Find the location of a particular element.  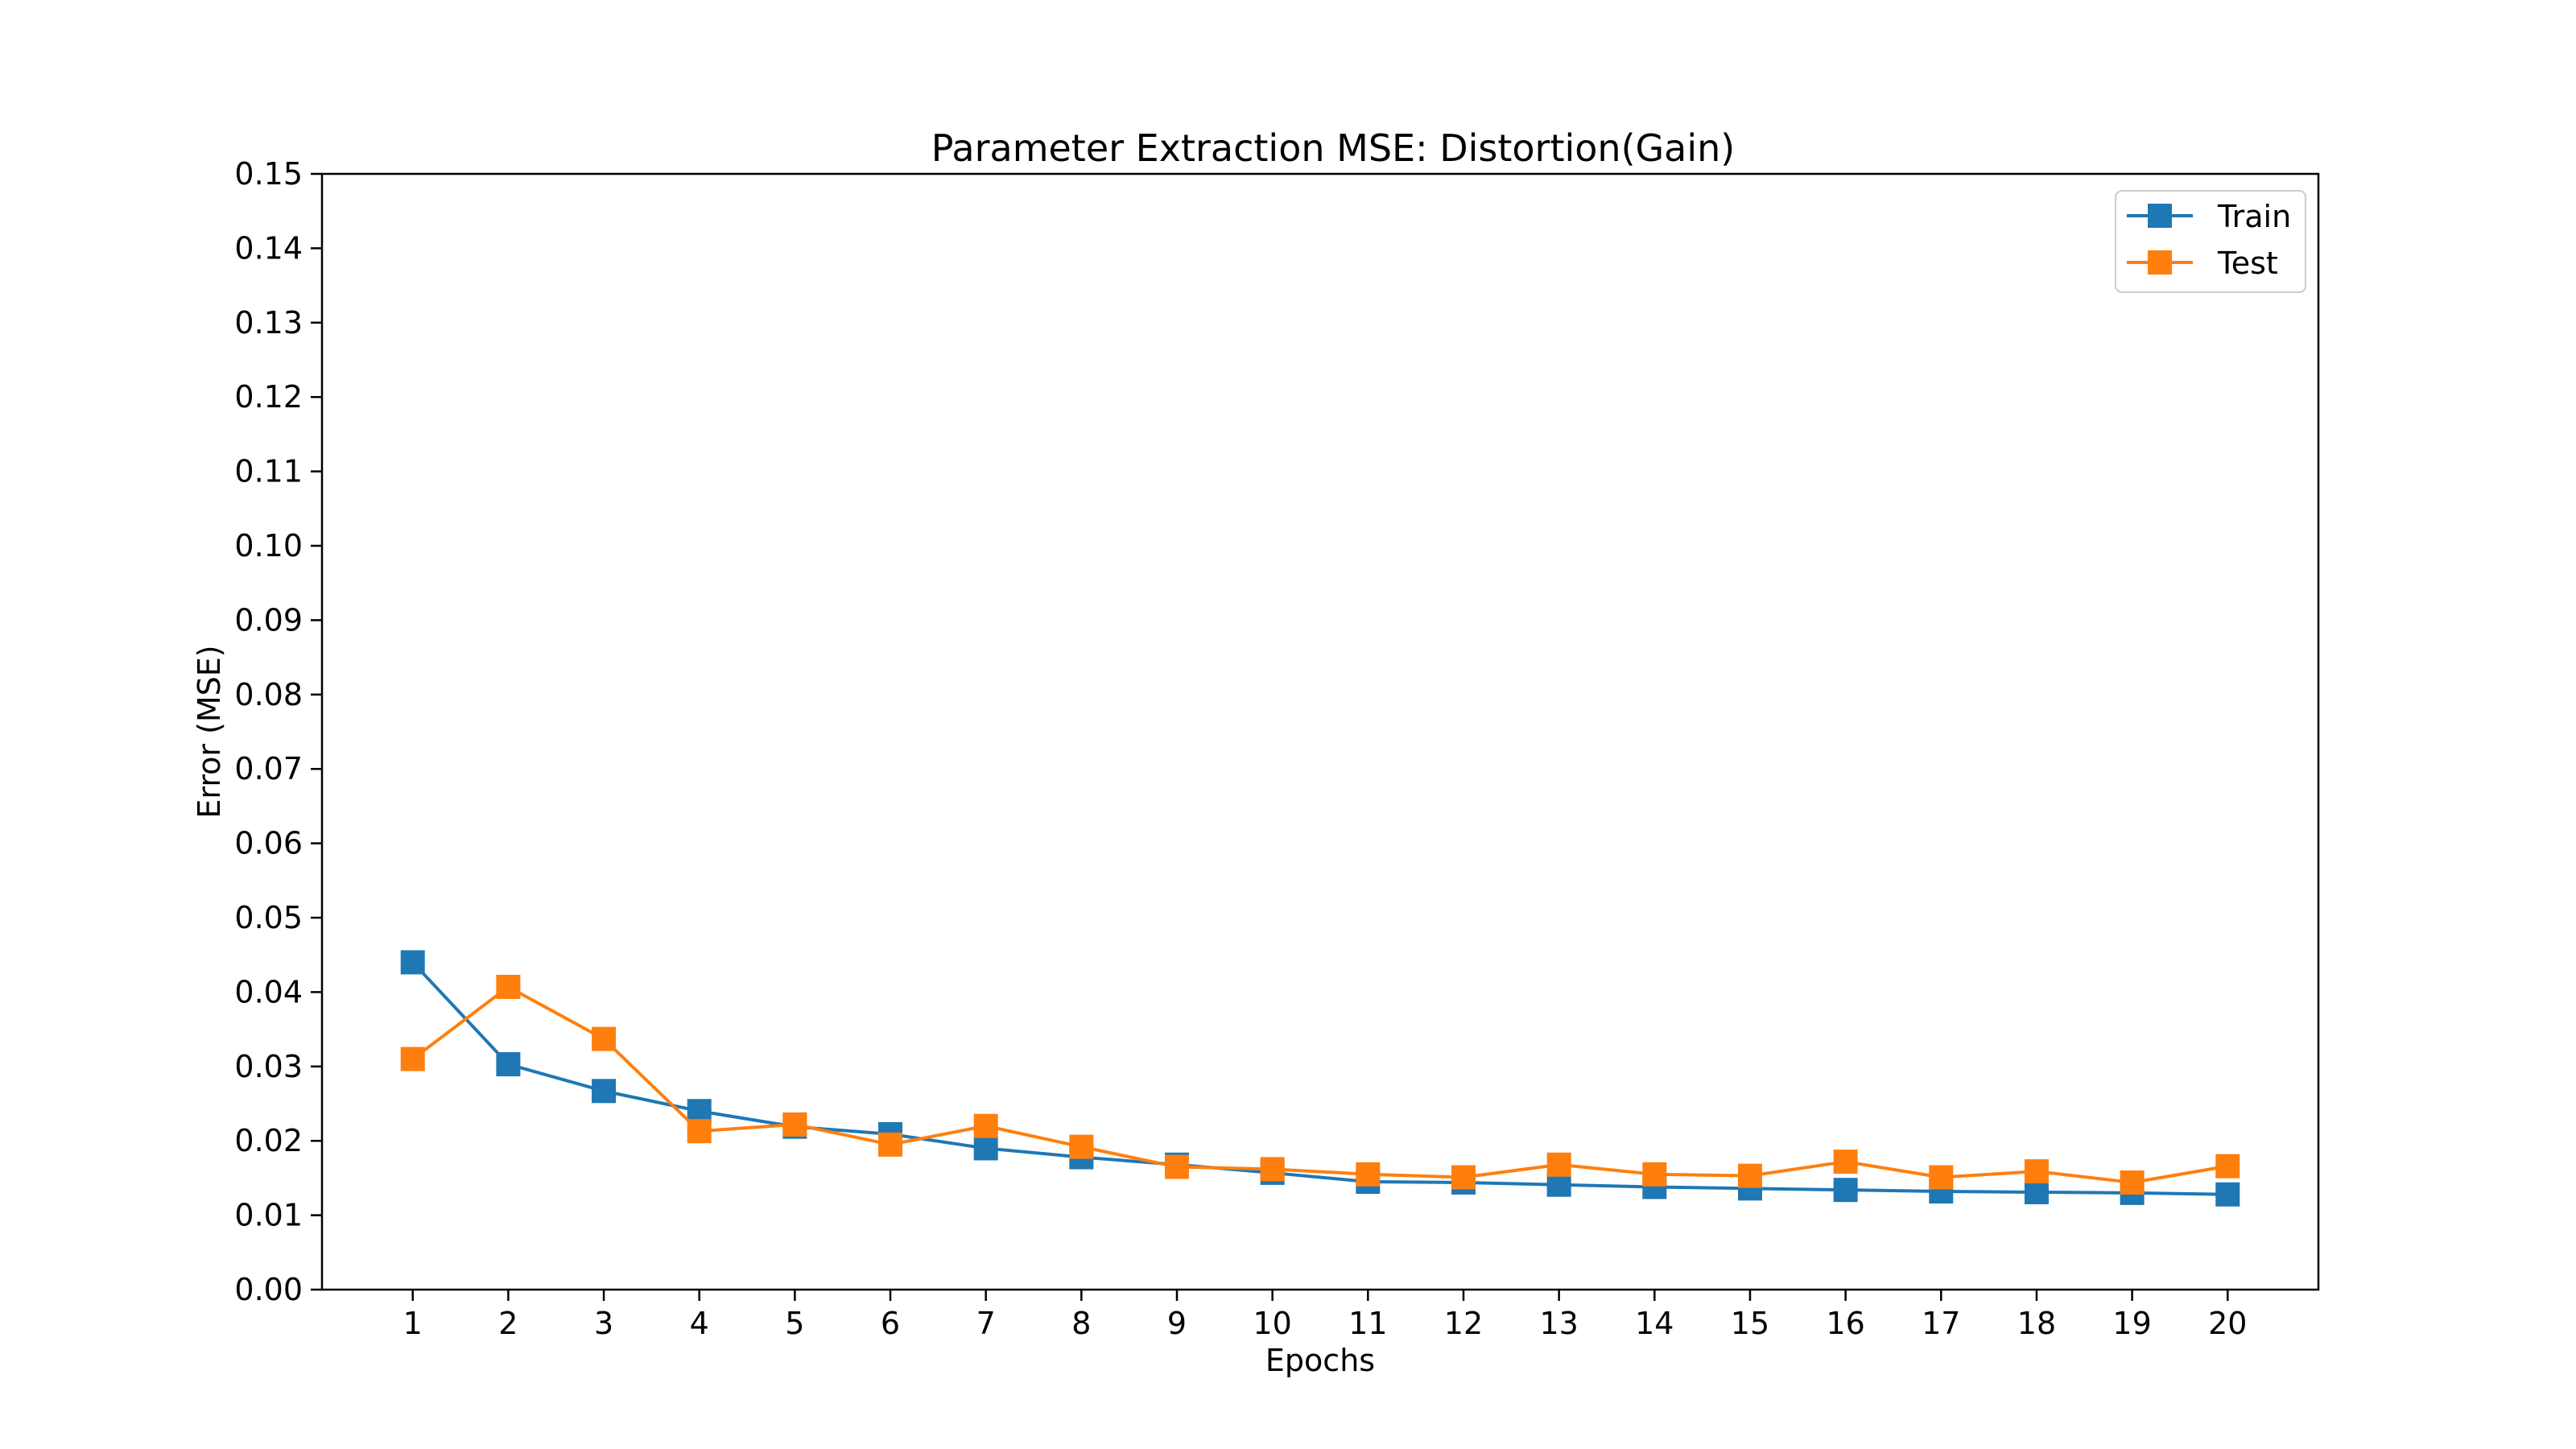

x-tick-label: 19 is located at coordinates (2131, 1323).